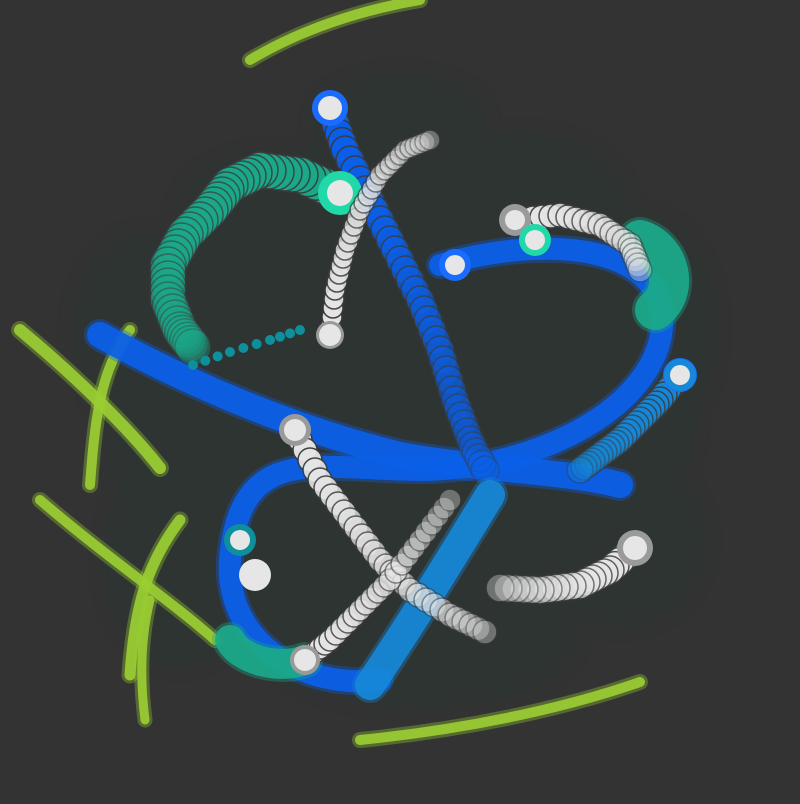  I want to click on blue-trail-lower, so click(430, 590).